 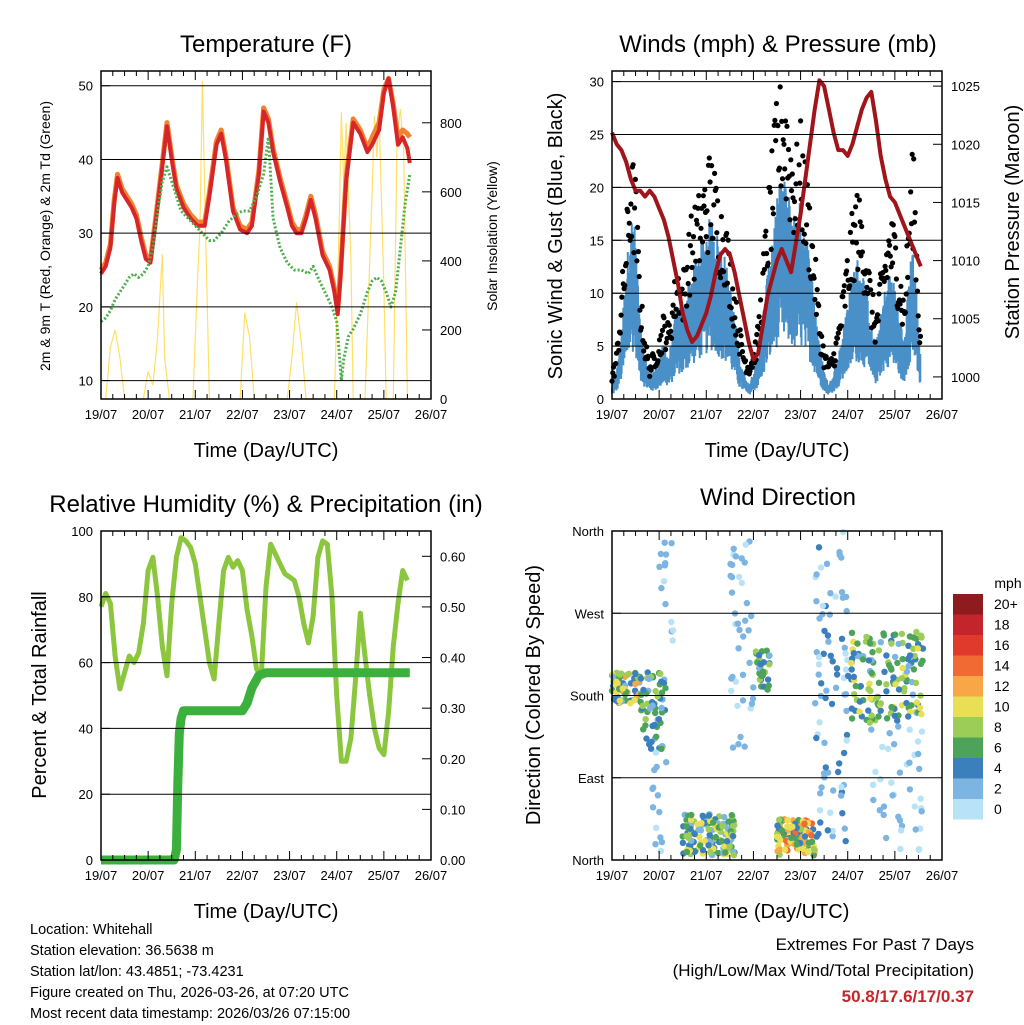 I want to click on y-axis-label: Direction (Colored By Speed), so click(x=534, y=695).